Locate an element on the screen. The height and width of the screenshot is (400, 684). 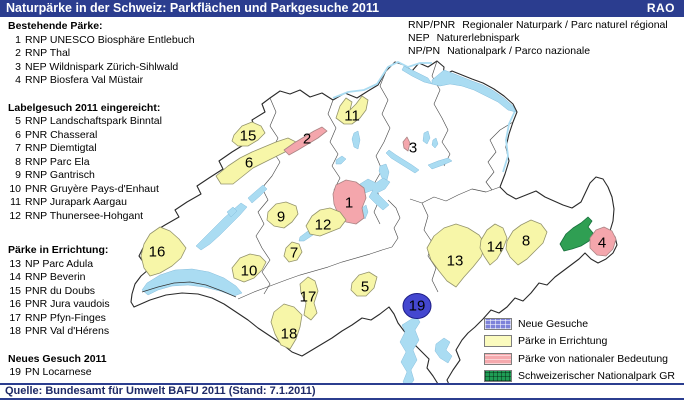
item-label: PNR du Doubs is located at coordinates (60, 290).